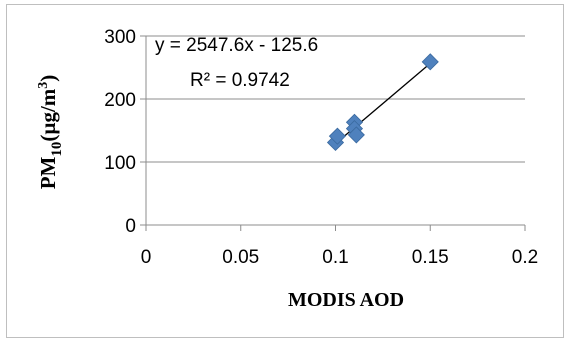 Image resolution: width=567 pixels, height=342 pixels. I want to click on y-tick-label: 300, so click(120, 37).